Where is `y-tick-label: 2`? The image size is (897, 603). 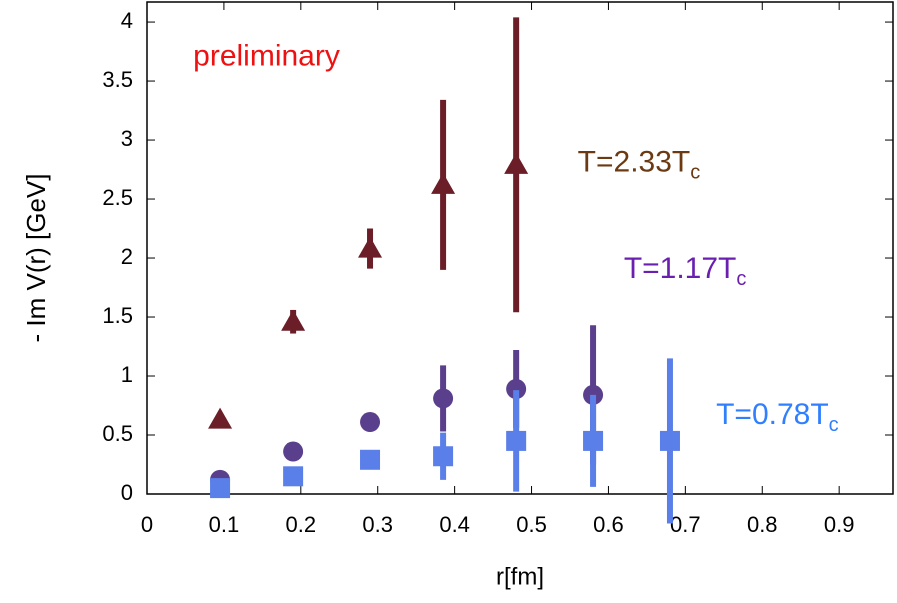
y-tick-label: 2 is located at coordinates (127, 256).